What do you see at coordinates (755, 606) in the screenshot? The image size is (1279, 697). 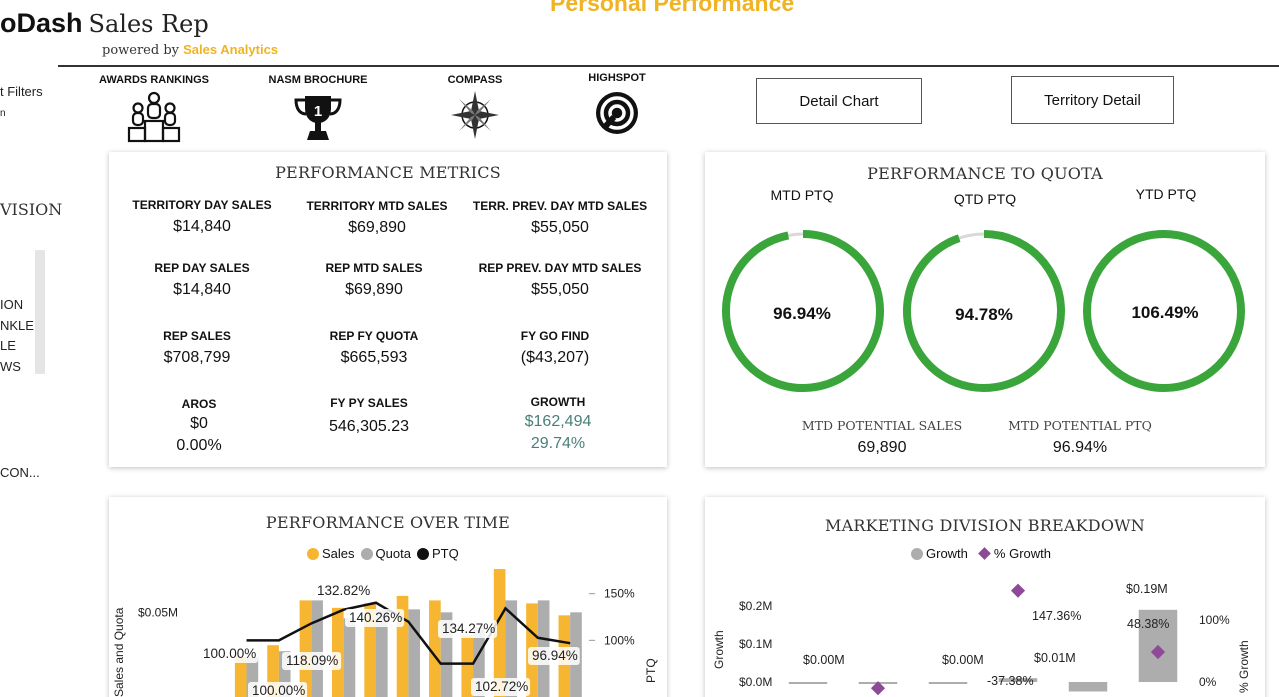 I see `y-tick-label: $0.2M` at bounding box center [755, 606].